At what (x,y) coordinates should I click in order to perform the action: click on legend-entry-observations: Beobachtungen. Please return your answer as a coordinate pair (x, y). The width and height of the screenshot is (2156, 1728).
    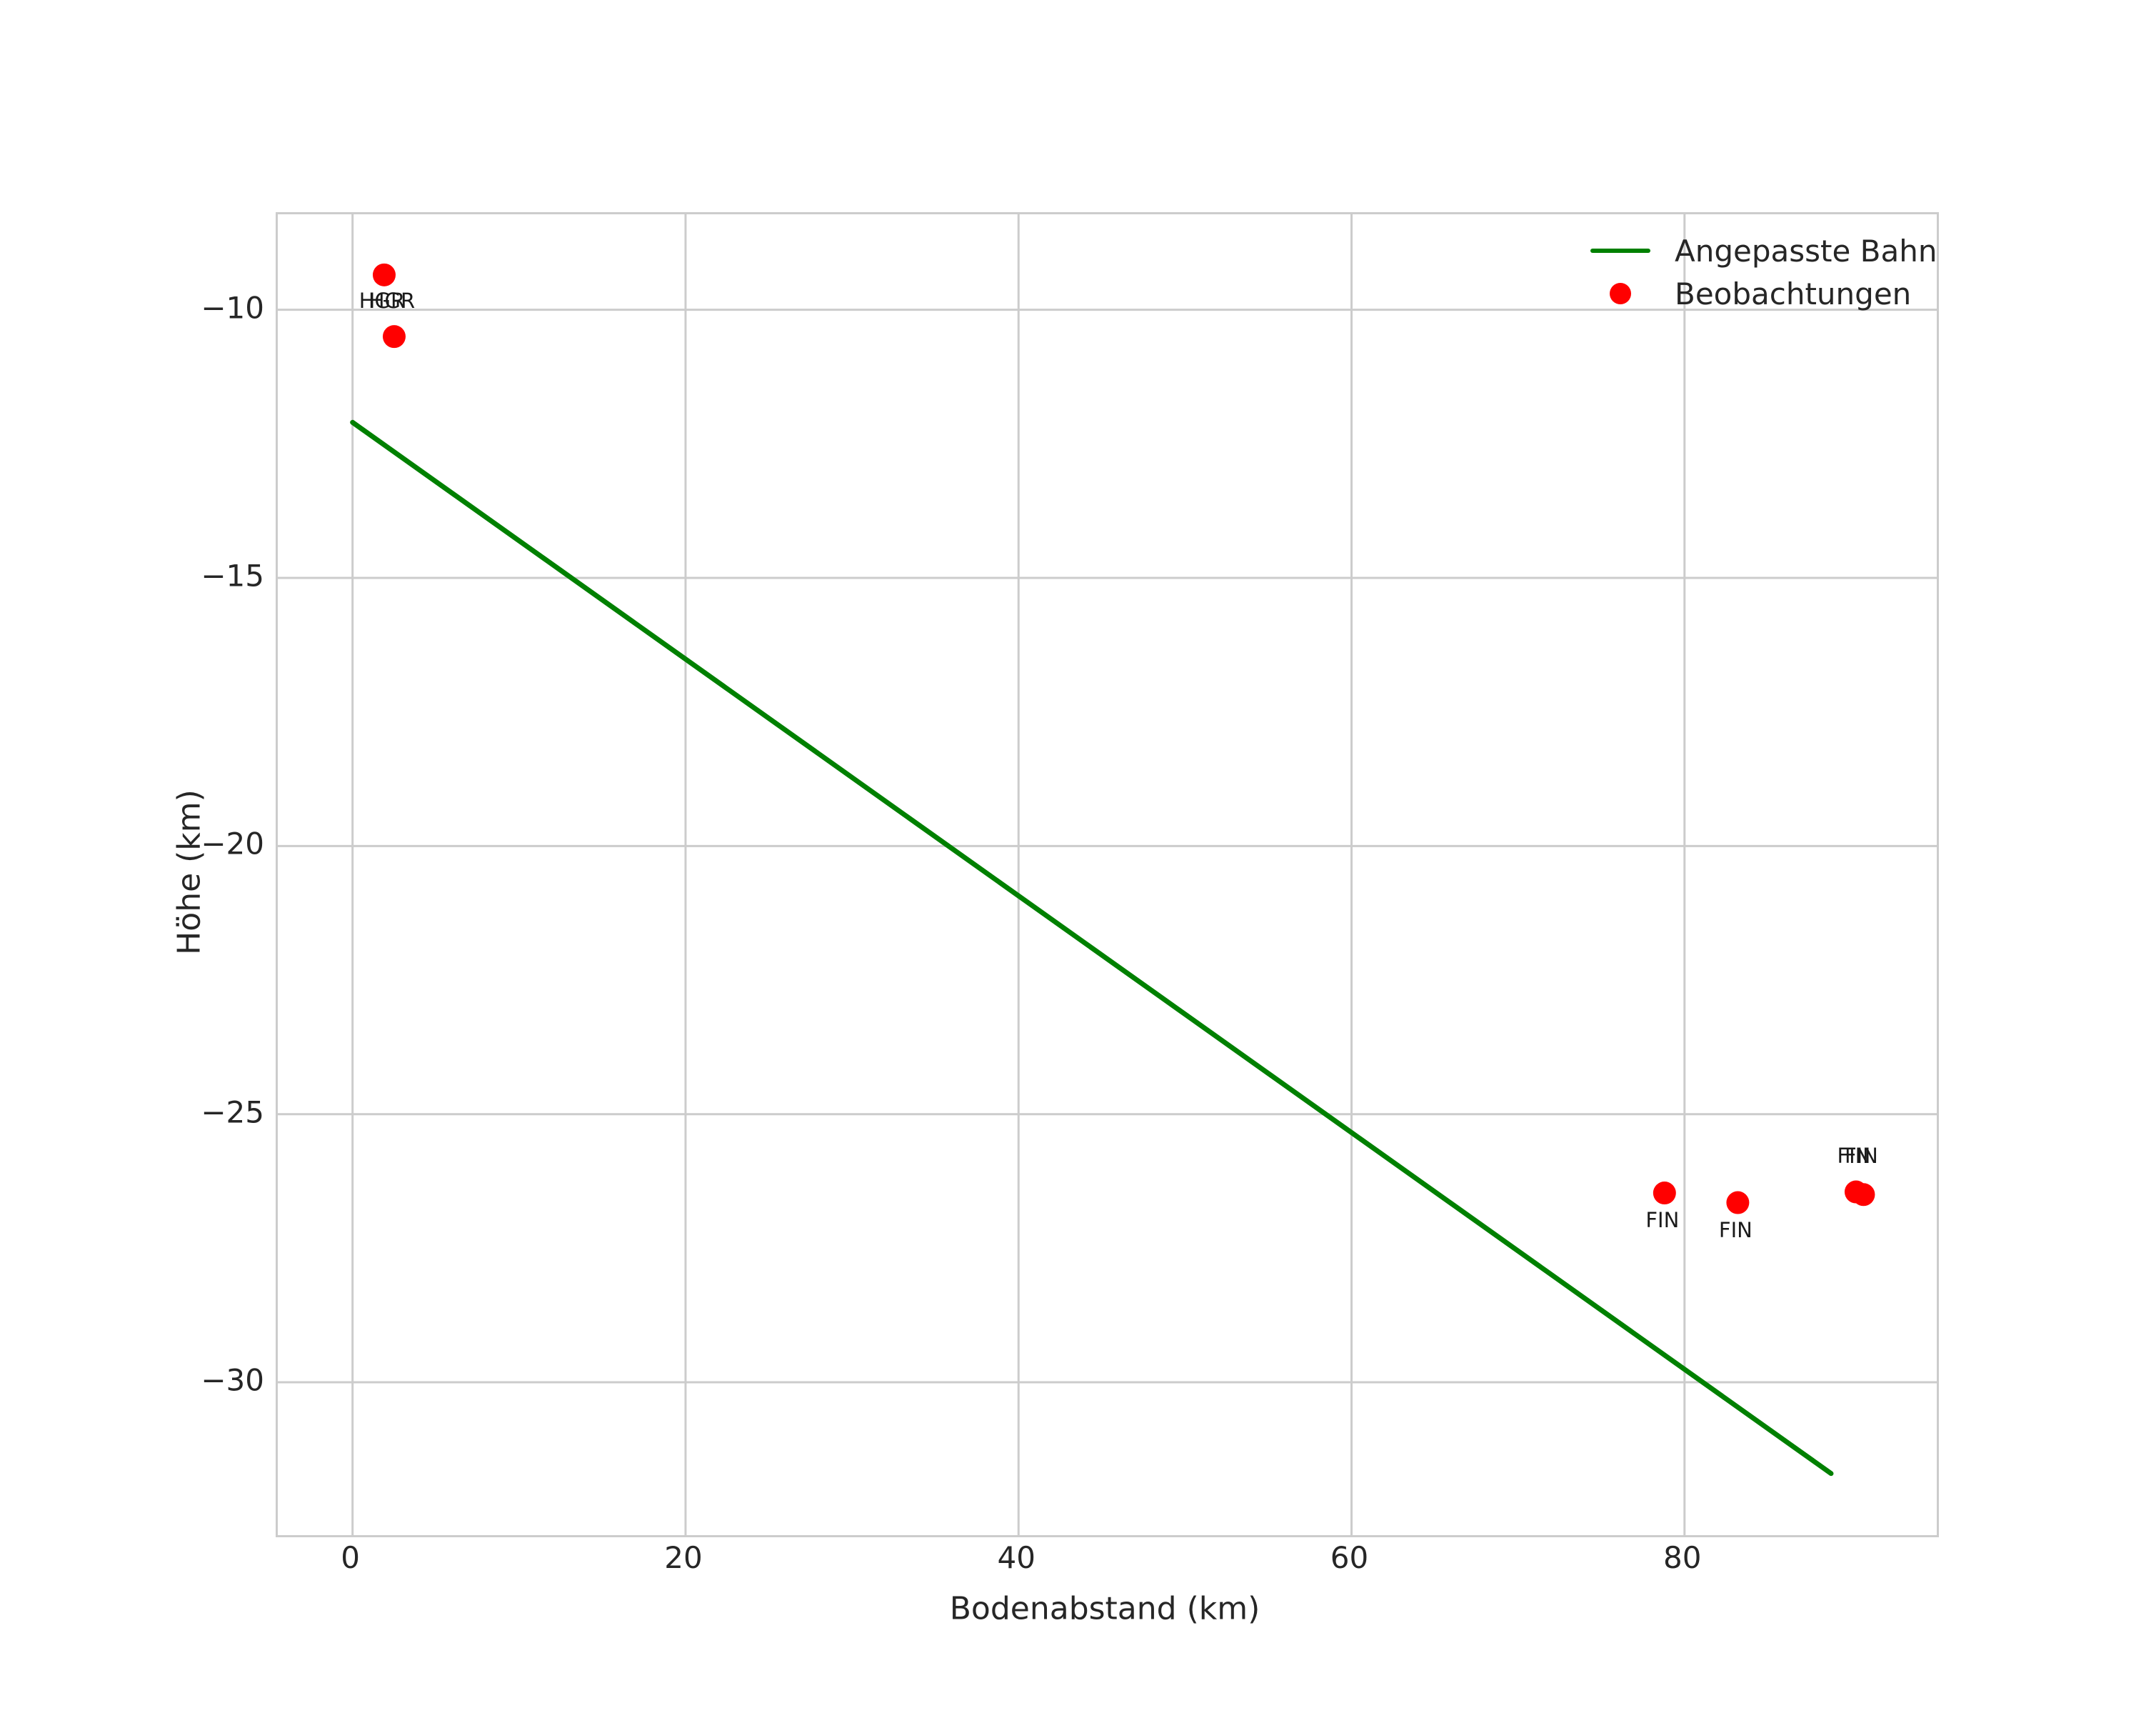
    Looking at the image, I should click on (1764, 293).